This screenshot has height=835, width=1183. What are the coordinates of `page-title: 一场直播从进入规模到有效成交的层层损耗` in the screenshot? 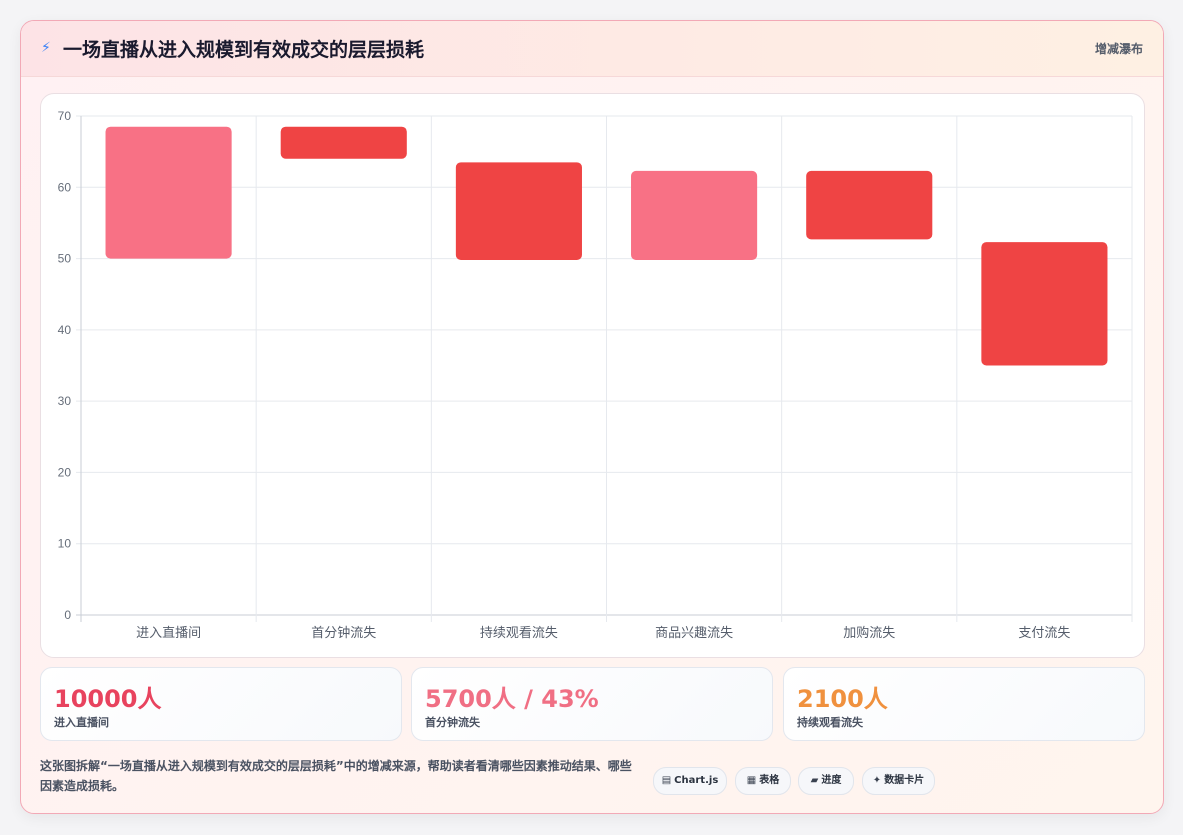 It's located at (244, 50).